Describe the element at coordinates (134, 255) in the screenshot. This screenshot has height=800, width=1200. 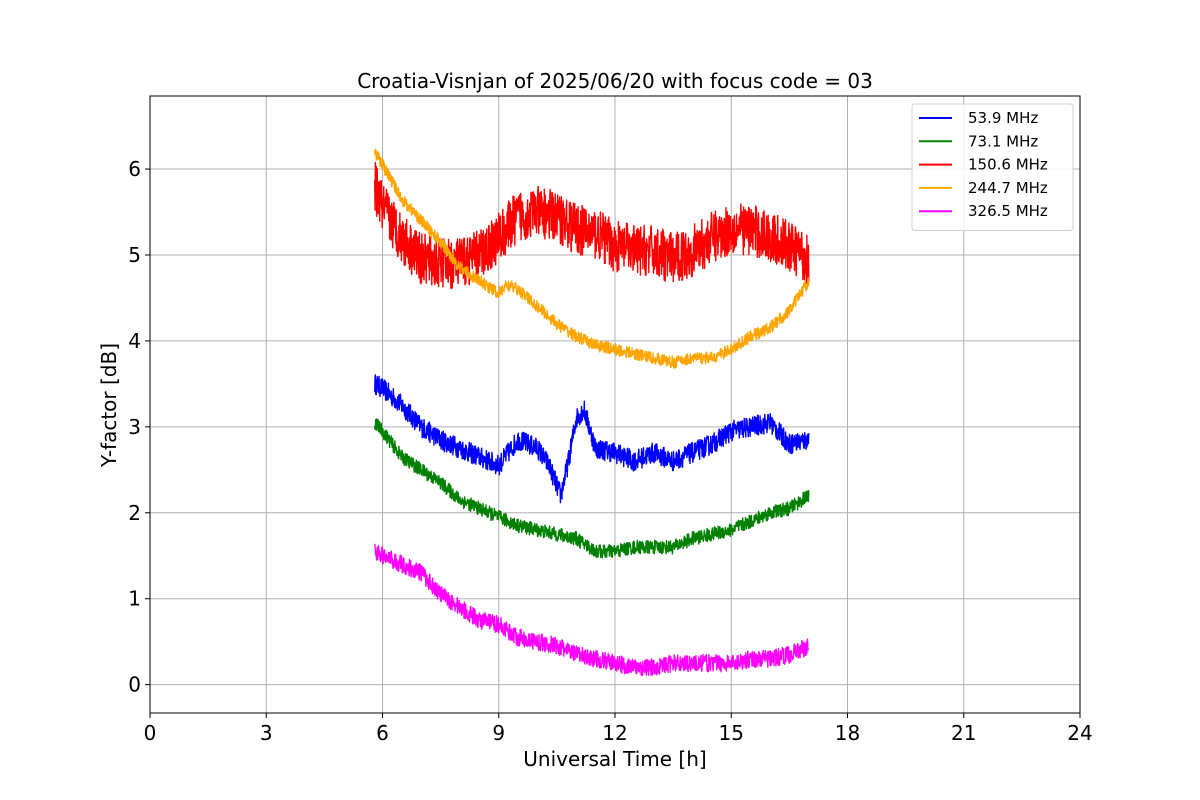
I see `y-tick-label: 5` at that location.